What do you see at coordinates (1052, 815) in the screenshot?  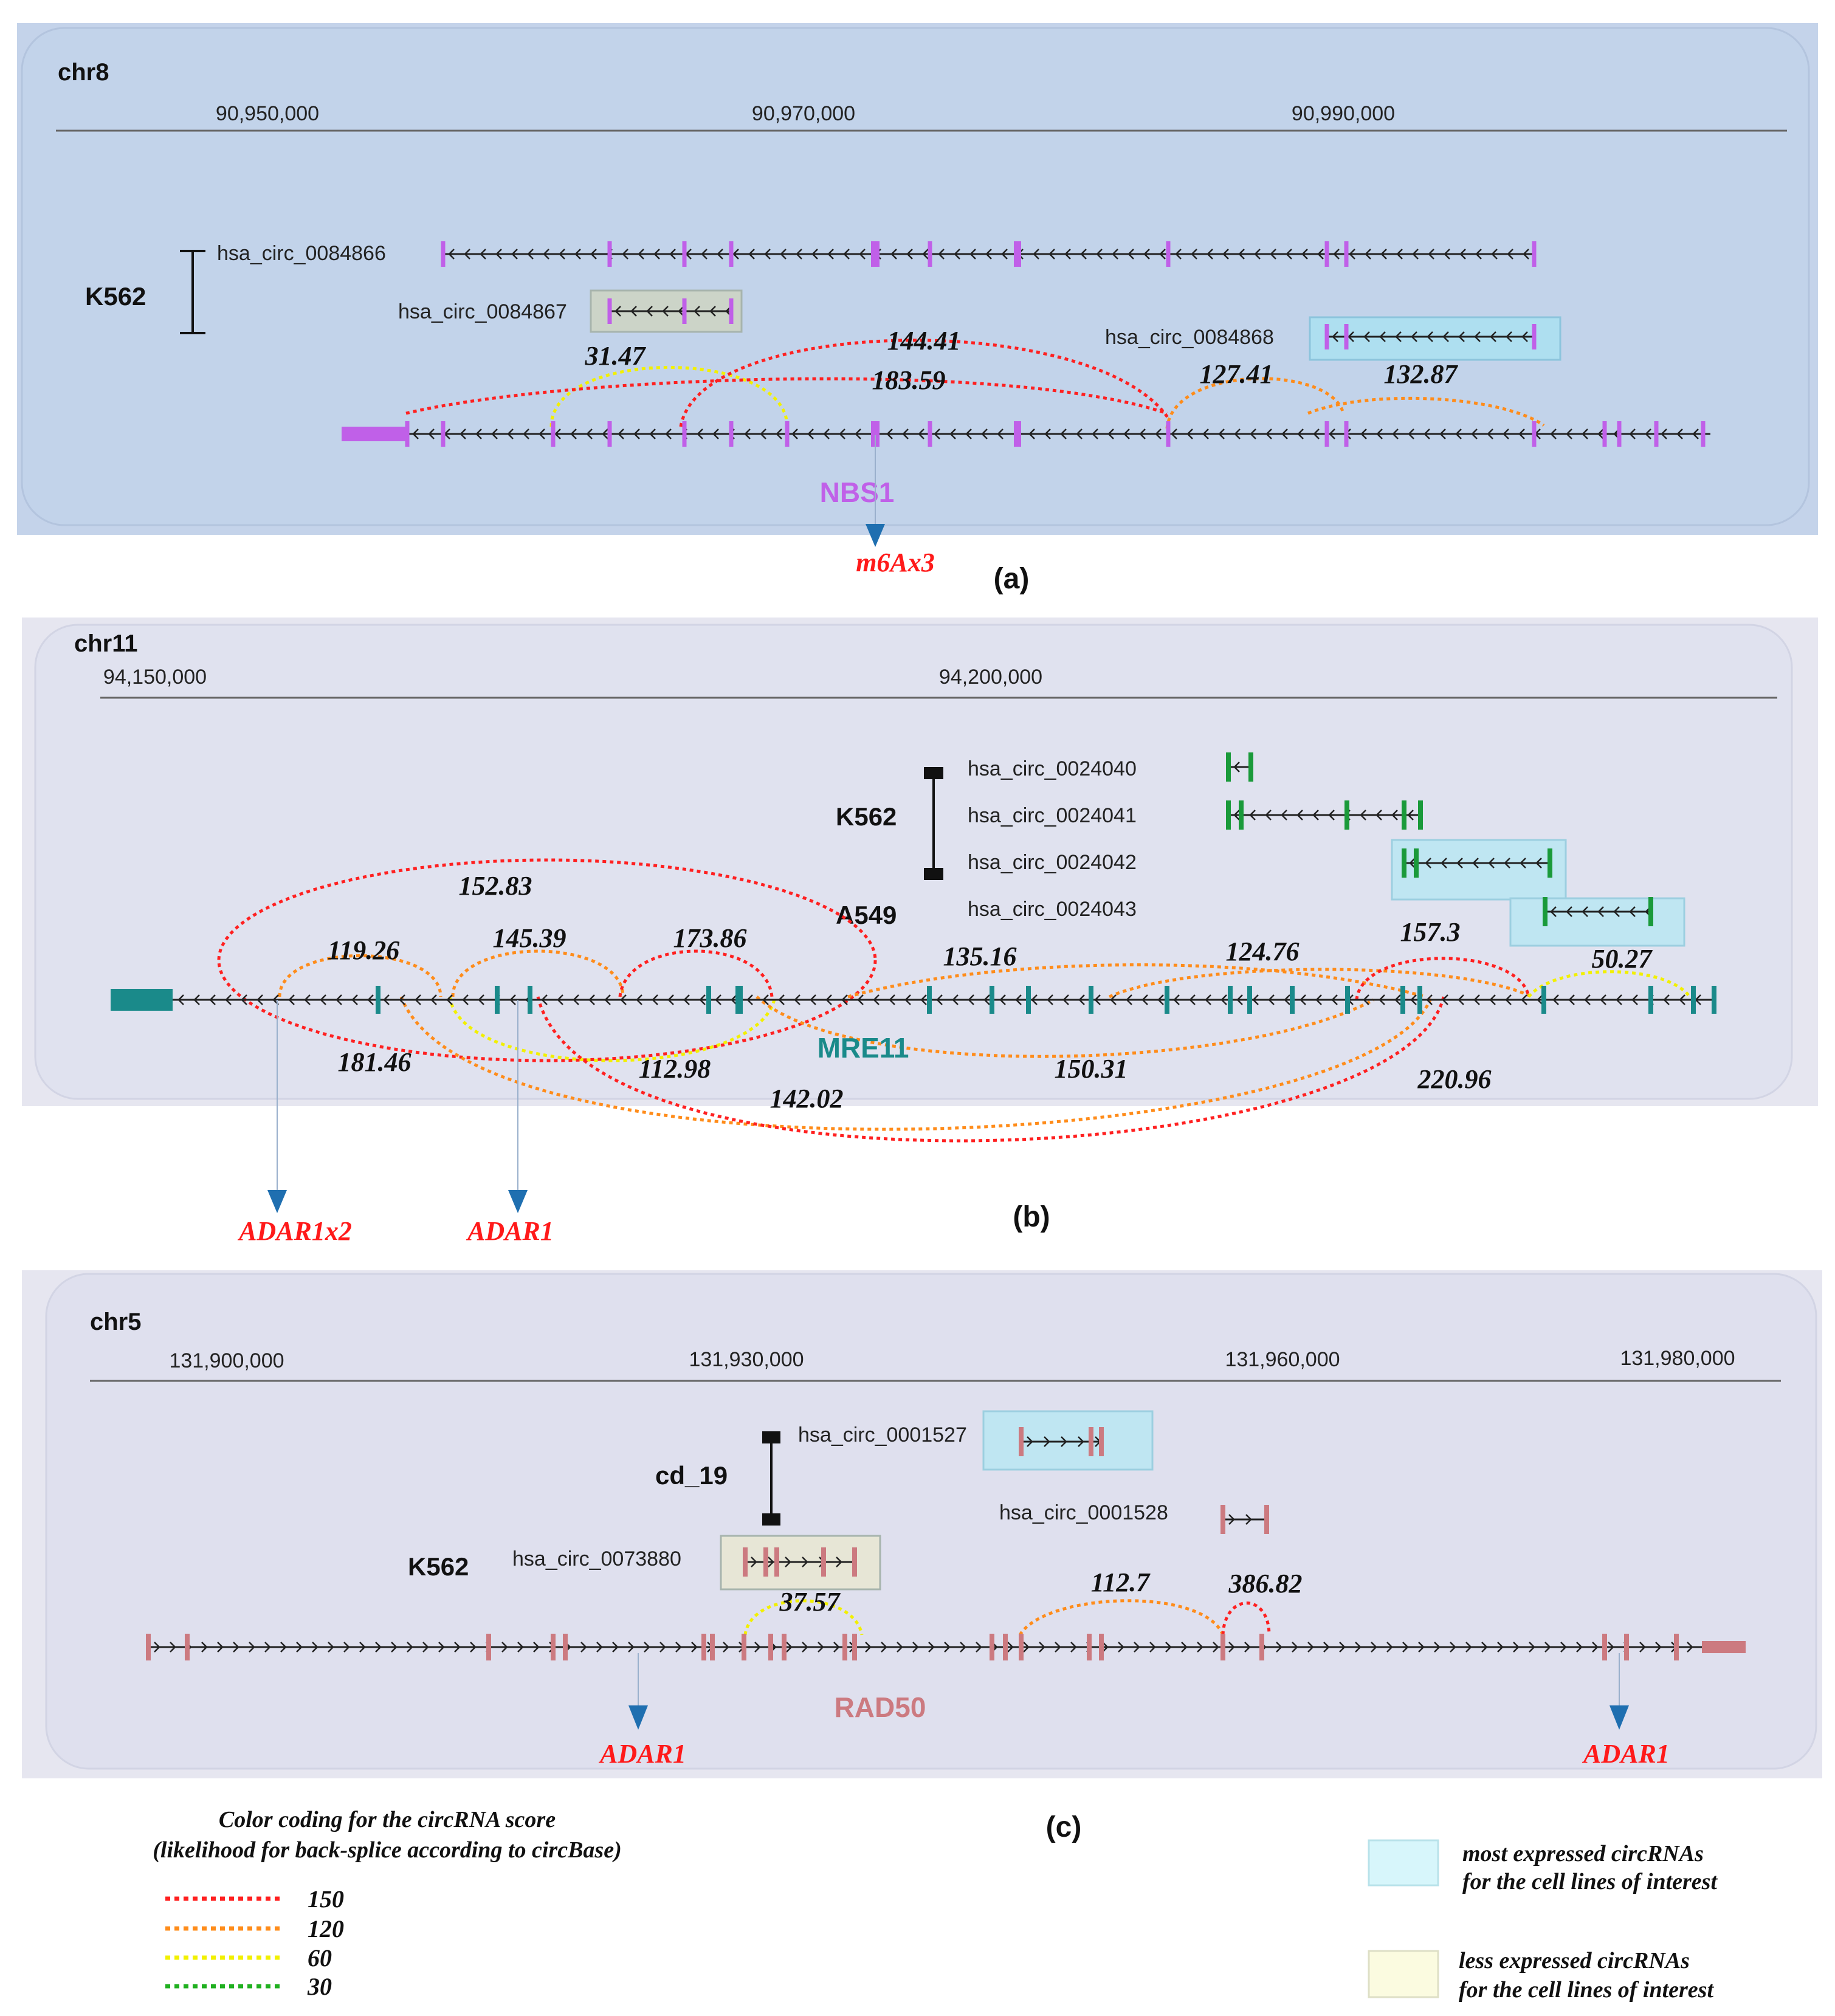 I see `panel-b-circ-label-2: hsa_circ_0024041` at bounding box center [1052, 815].